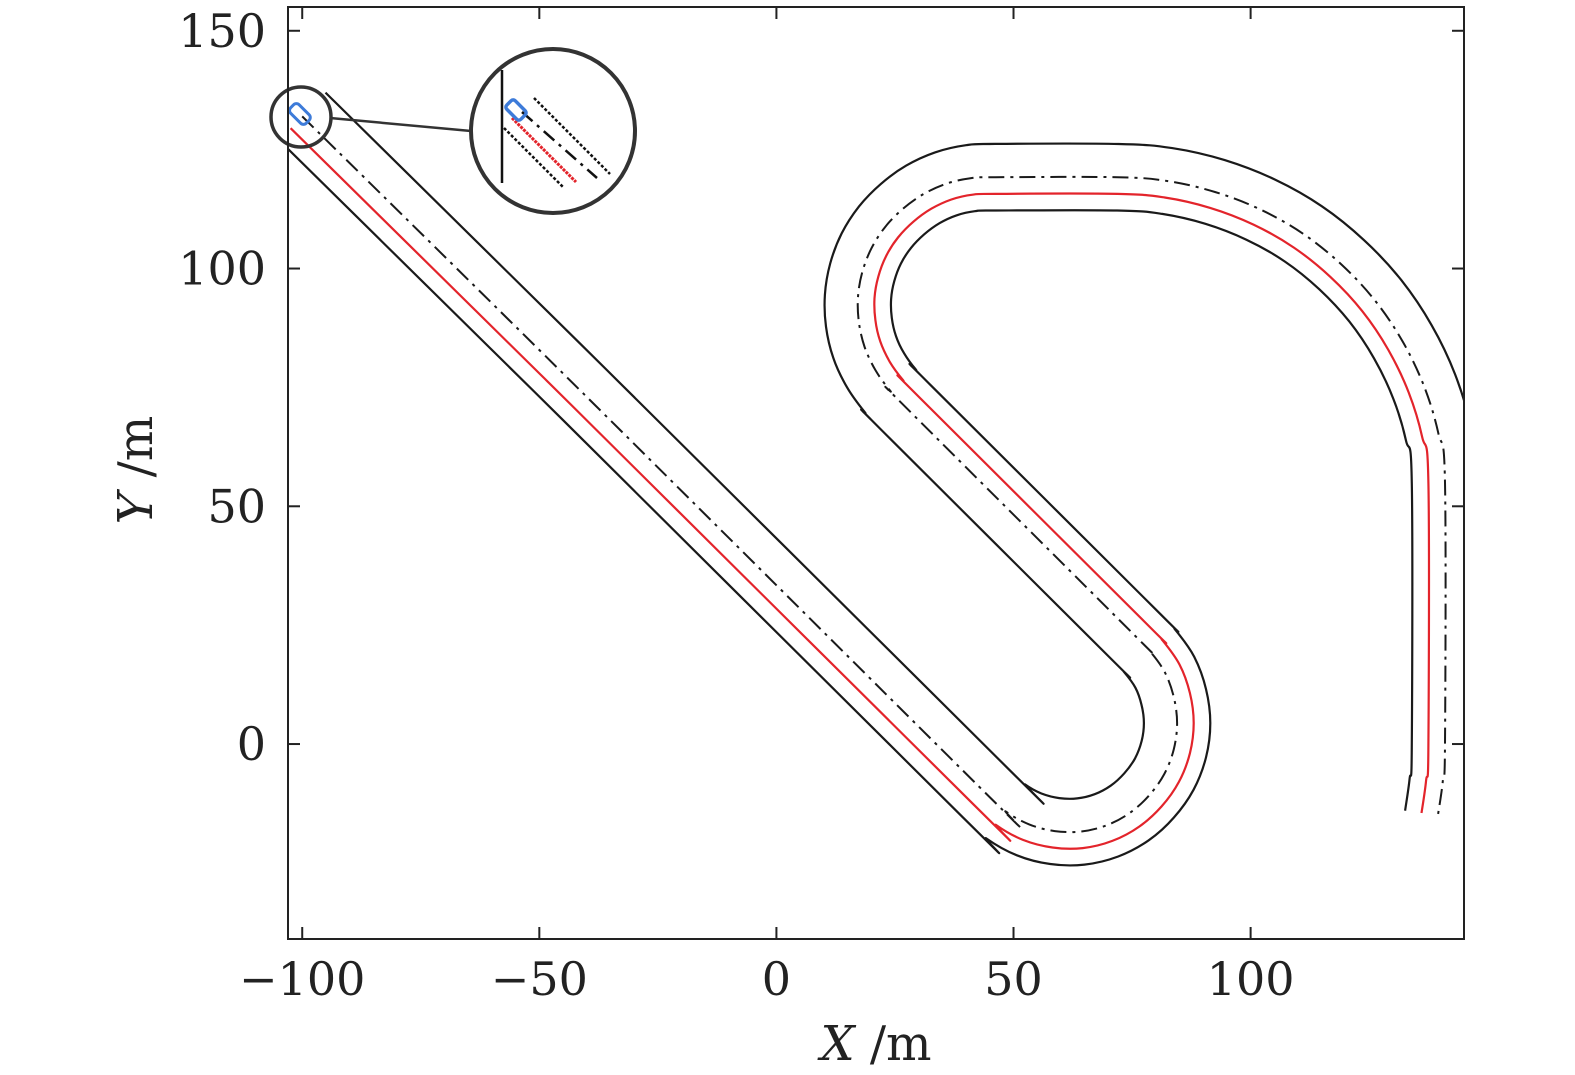  Describe the element at coordinates (222, 31) in the screenshot. I see `y-tick-label: 150` at that location.